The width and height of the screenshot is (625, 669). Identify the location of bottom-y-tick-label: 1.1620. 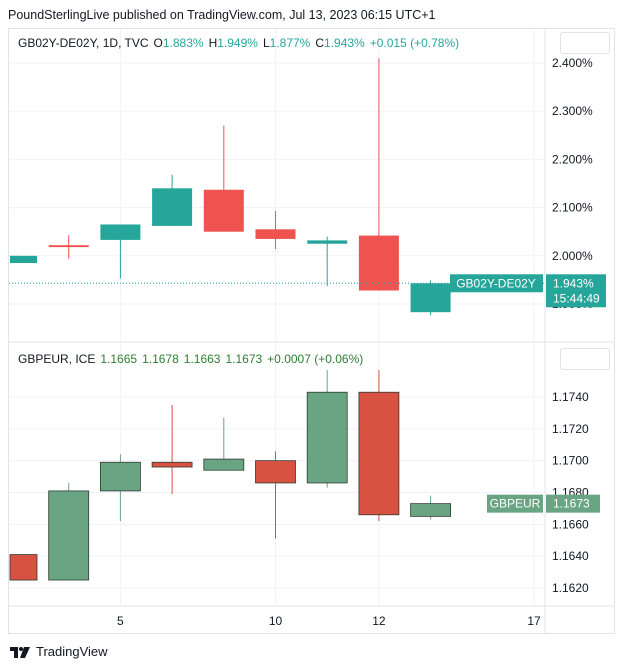
(570, 588).